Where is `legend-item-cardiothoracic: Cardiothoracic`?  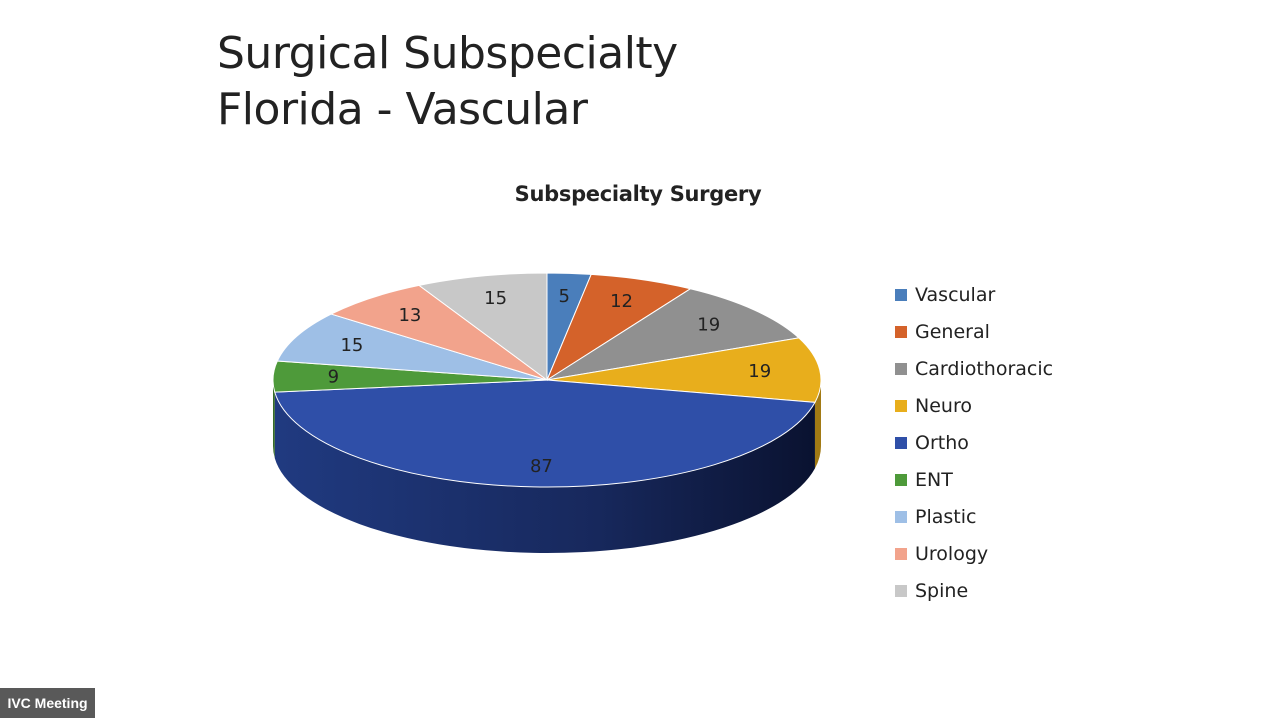
legend-item-cardiothoracic: Cardiothoracic is located at coordinates (974, 368).